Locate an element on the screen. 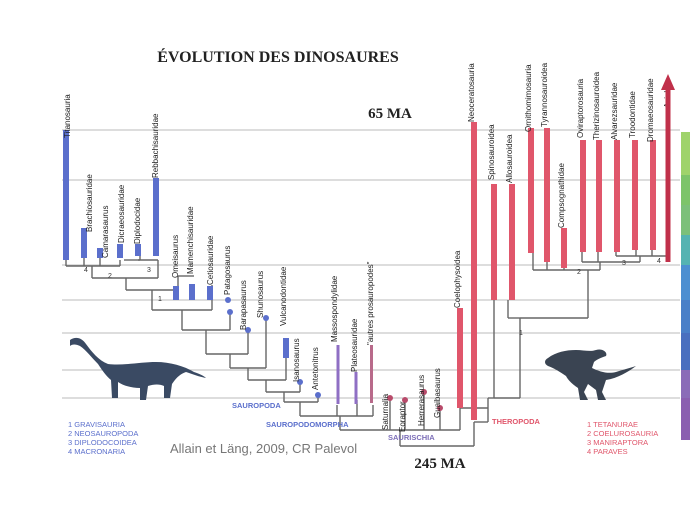  taxon-label: Guaibasaurus is located at coordinates (437, 393).